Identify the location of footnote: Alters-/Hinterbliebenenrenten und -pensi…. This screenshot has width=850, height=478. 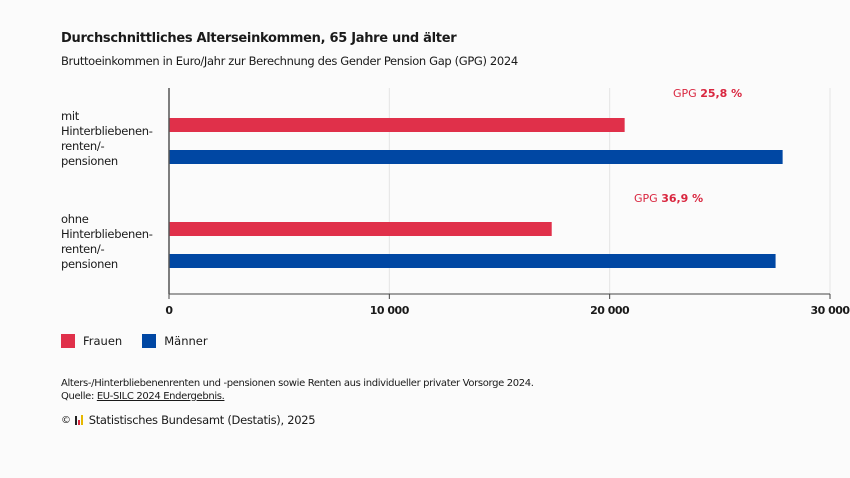
(297, 390).